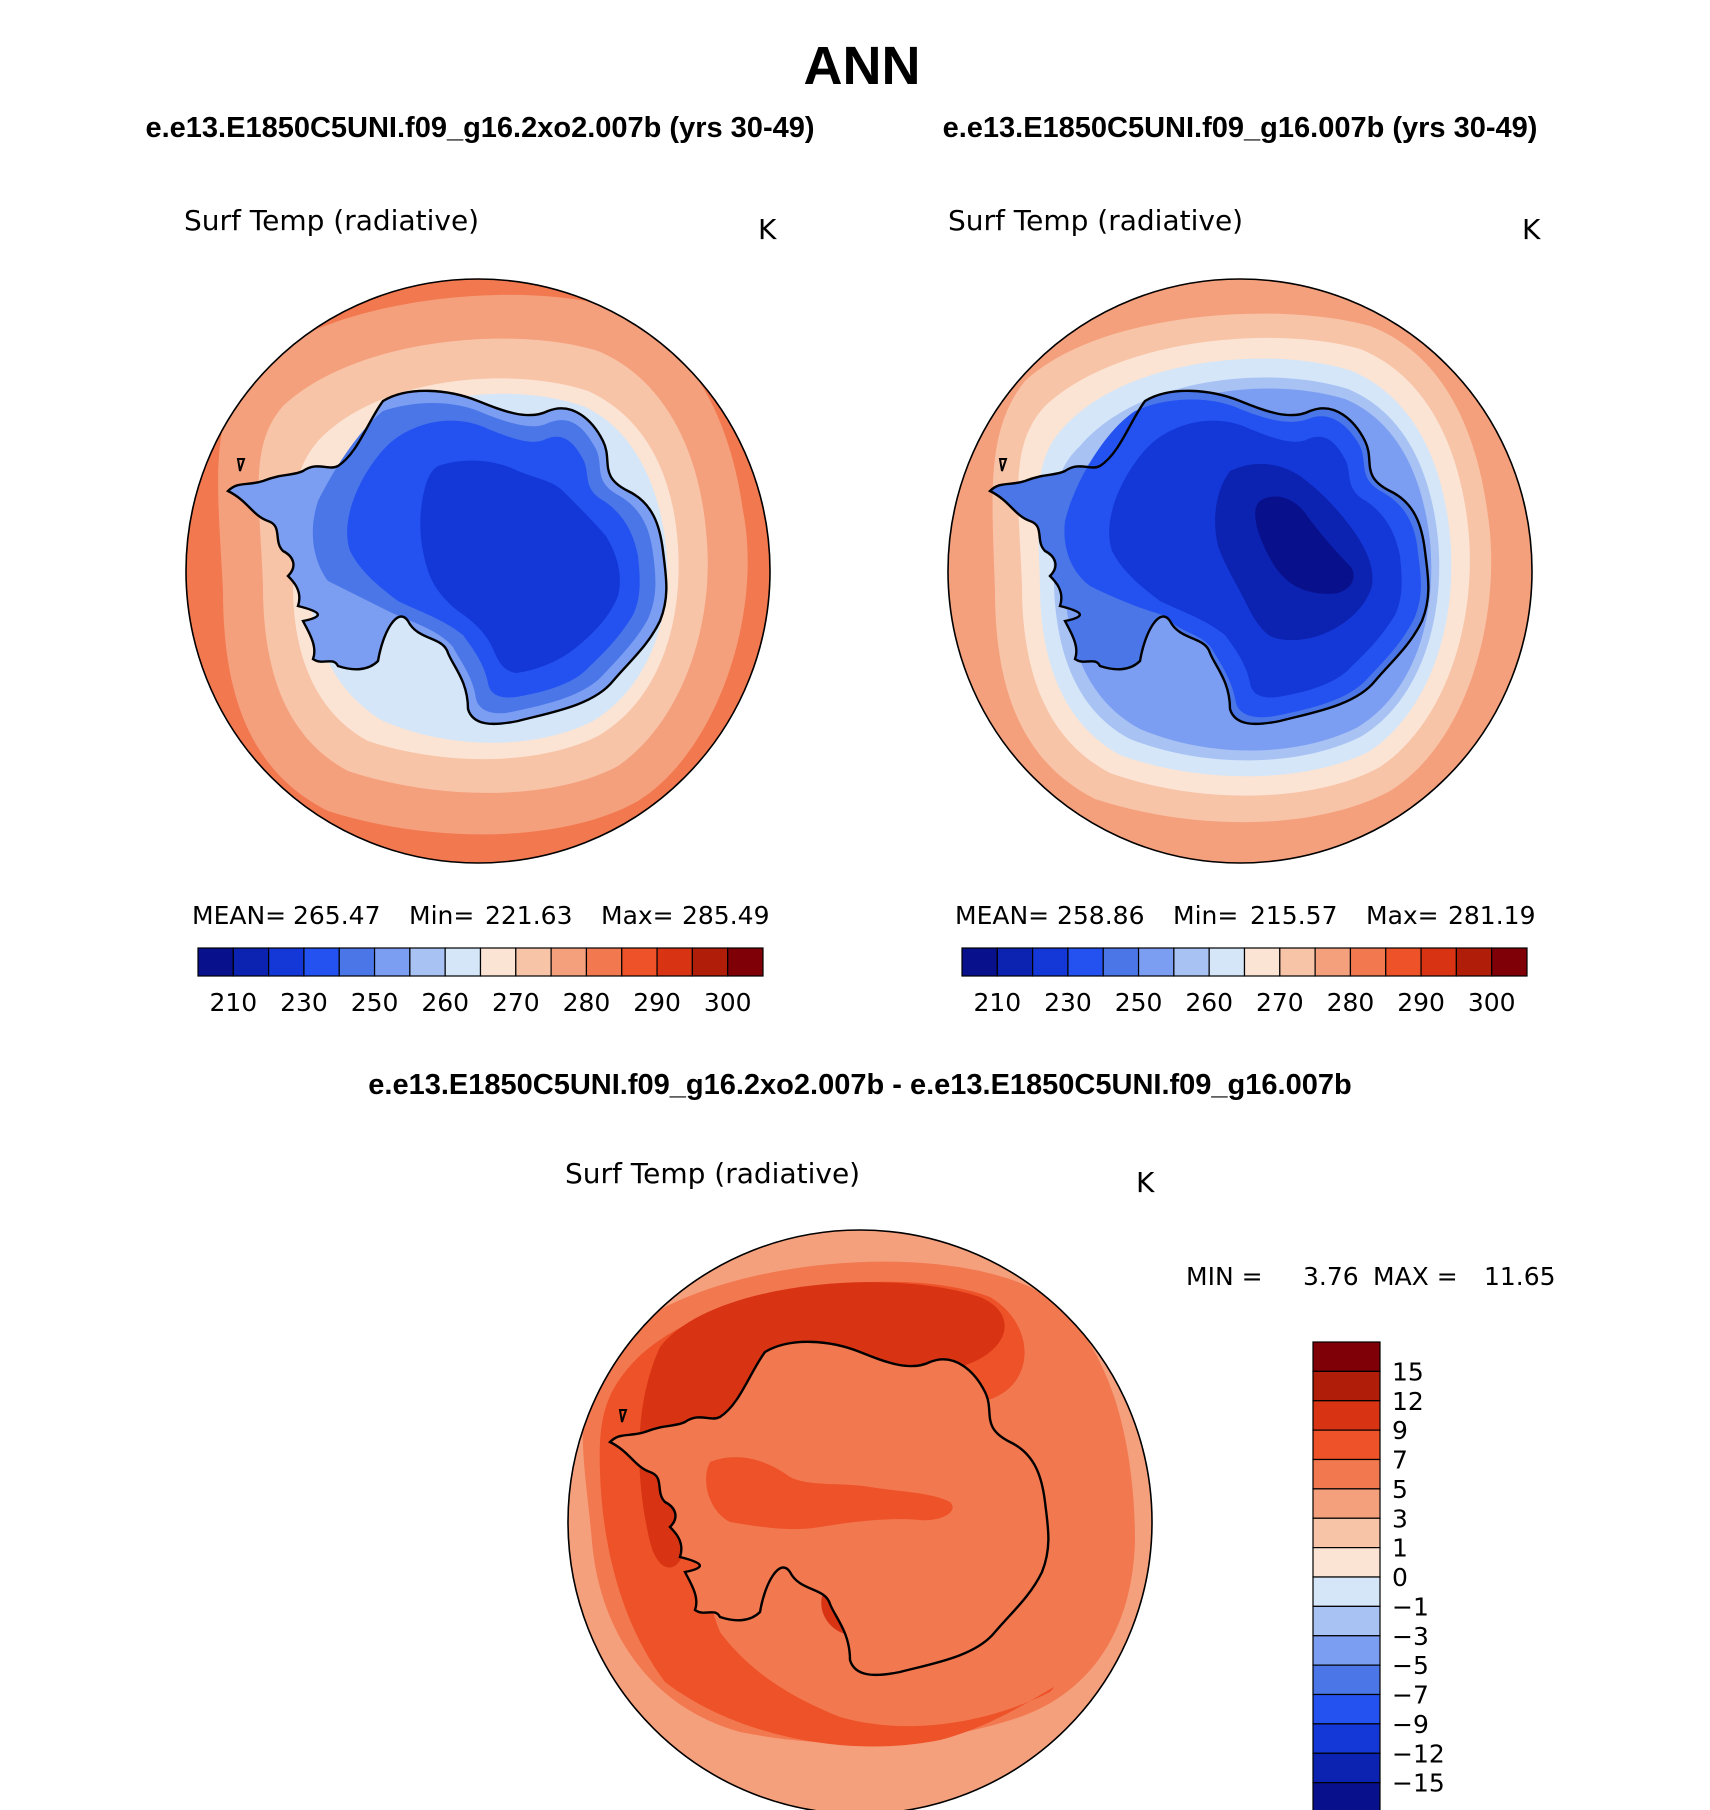  I want to click on panel2-stats-mean-label: MEAN=, so click(1002, 915).